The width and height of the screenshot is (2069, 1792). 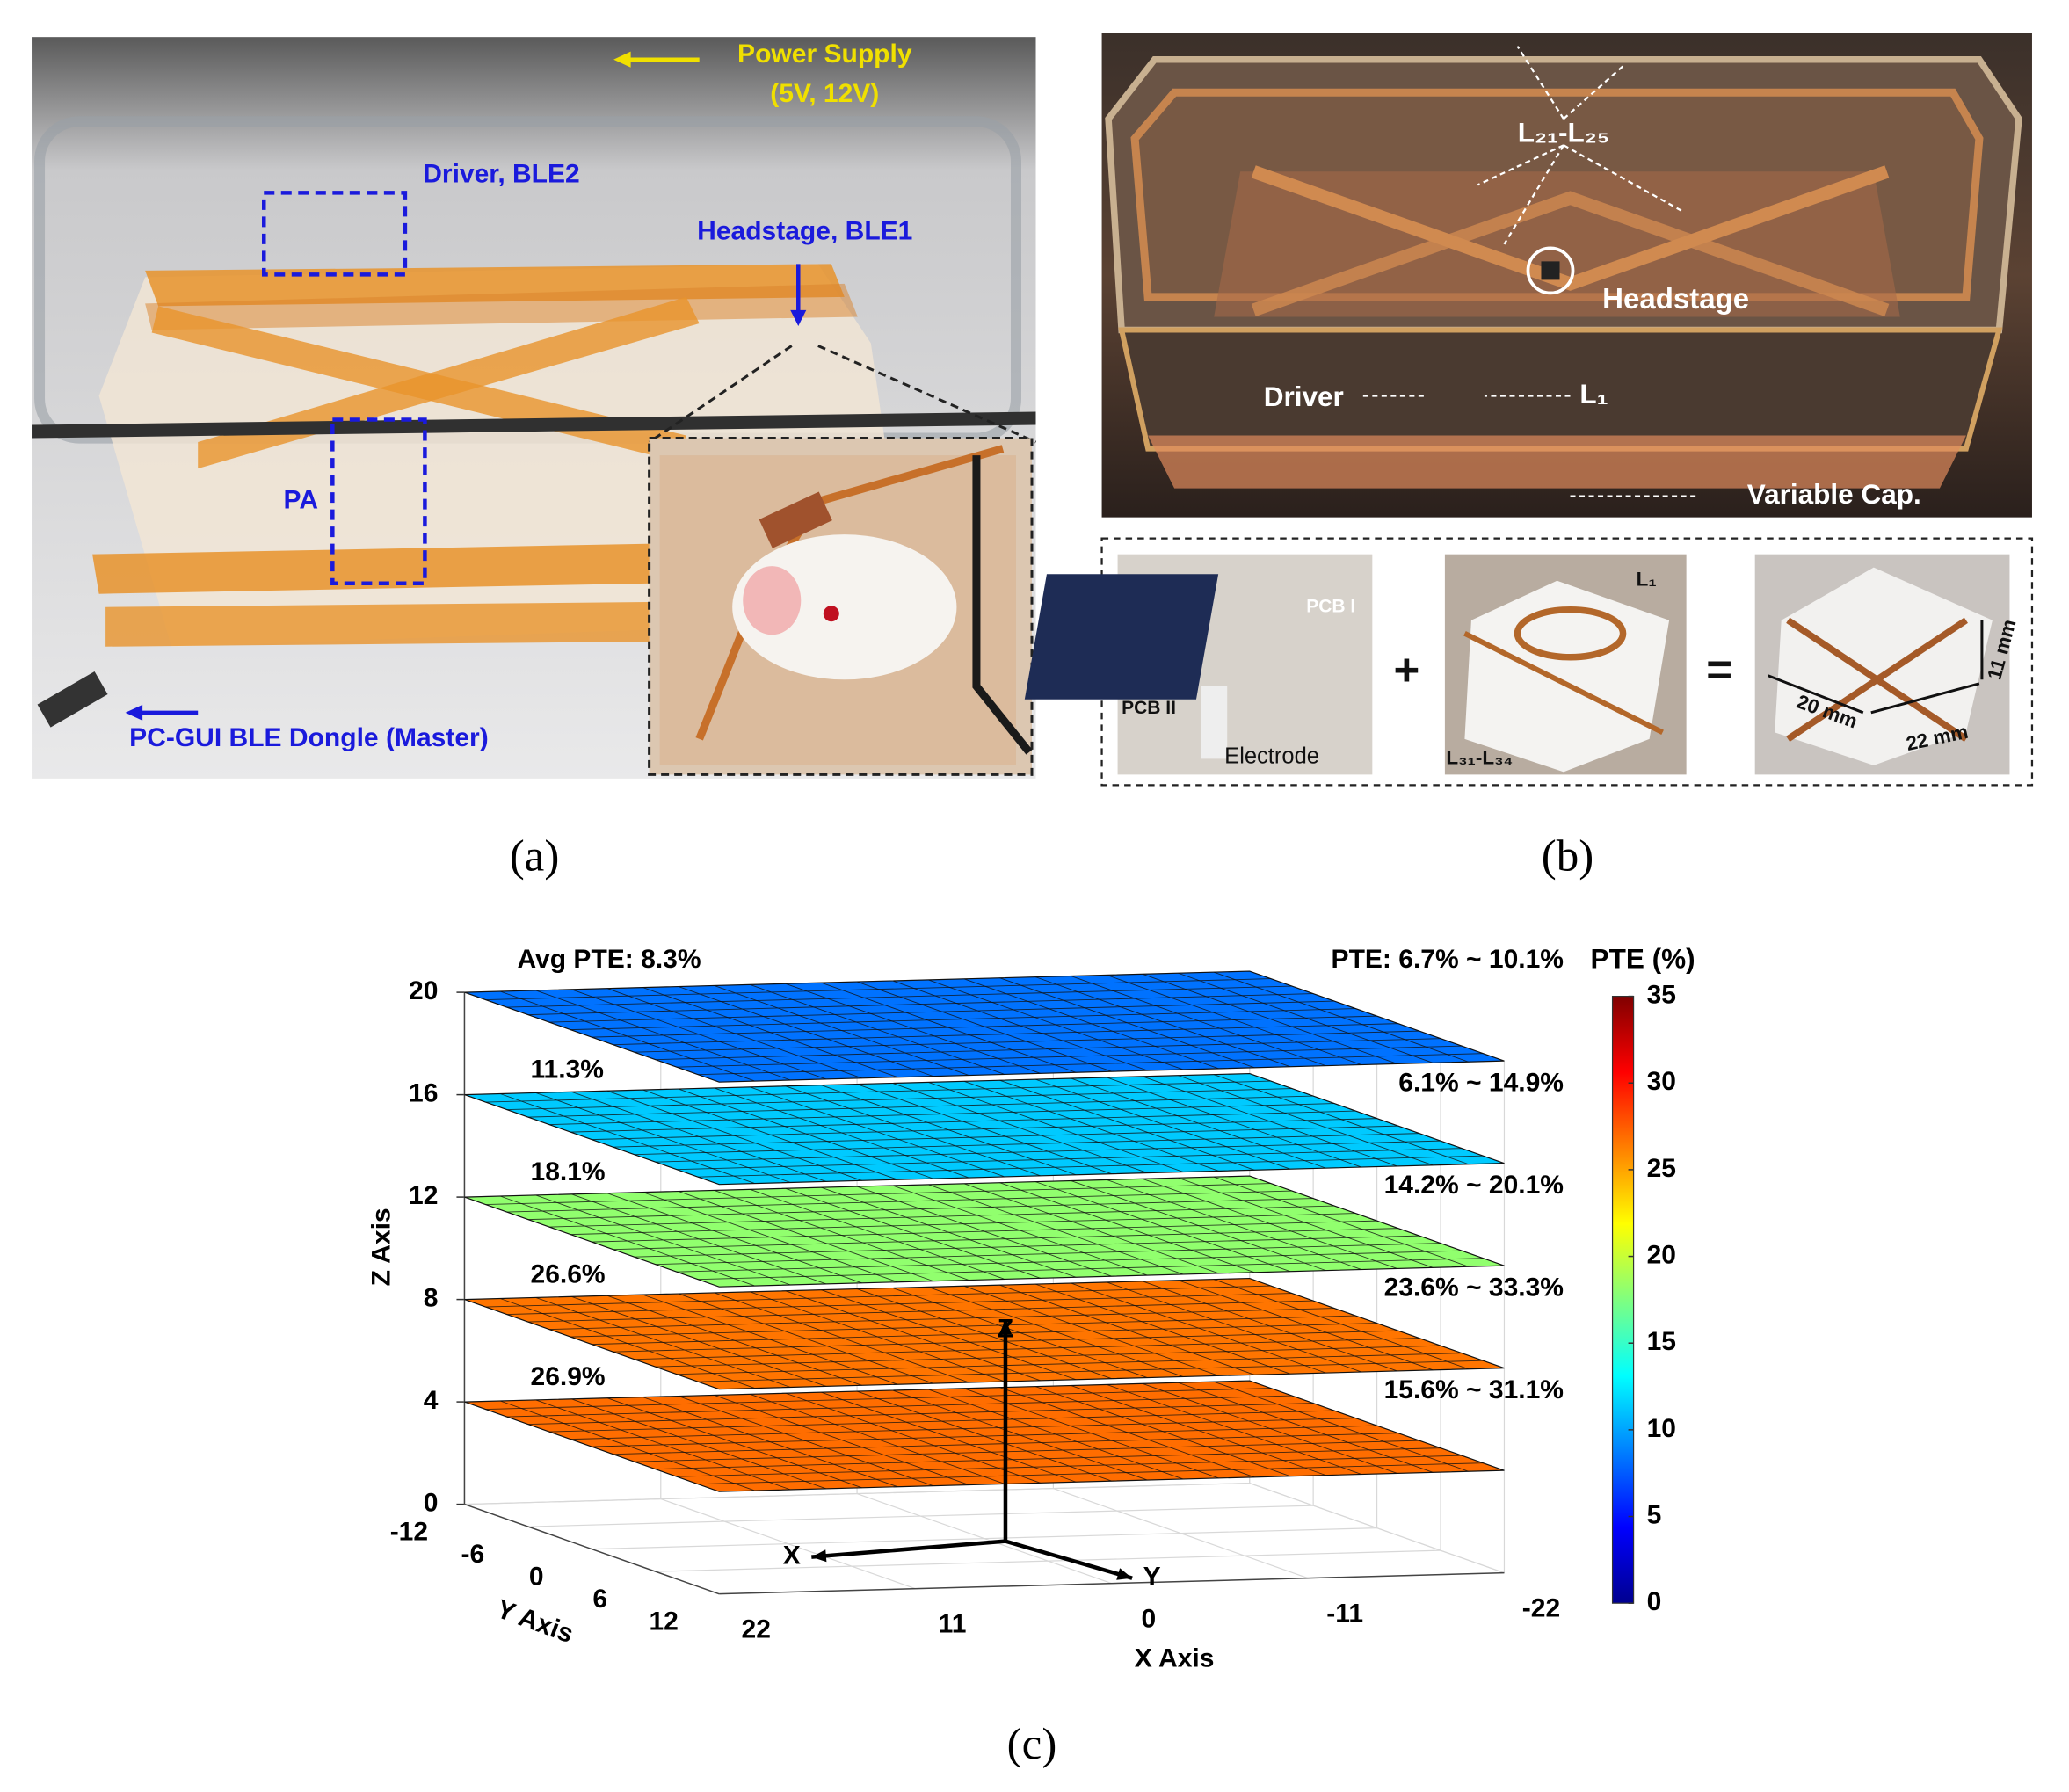 I want to click on z-tick-label: 20, so click(x=423, y=990).